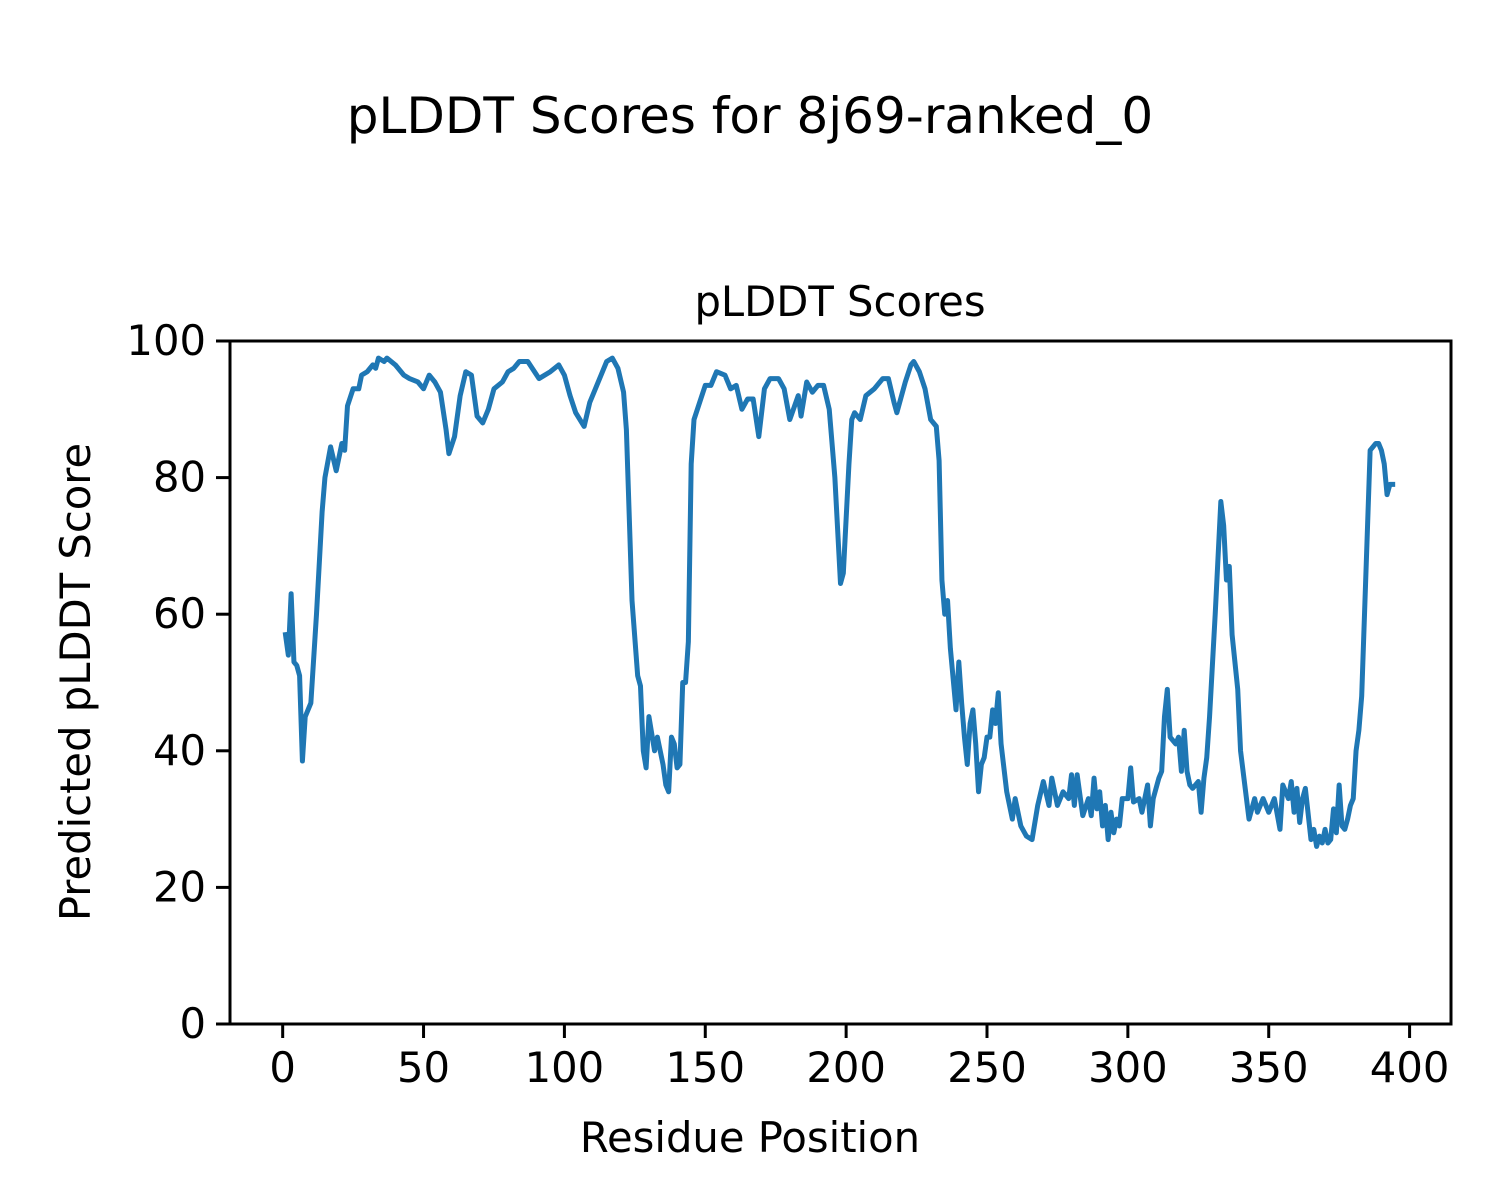 The image size is (1500, 1200). I want to click on y-tick-label: 20, so click(179, 886).